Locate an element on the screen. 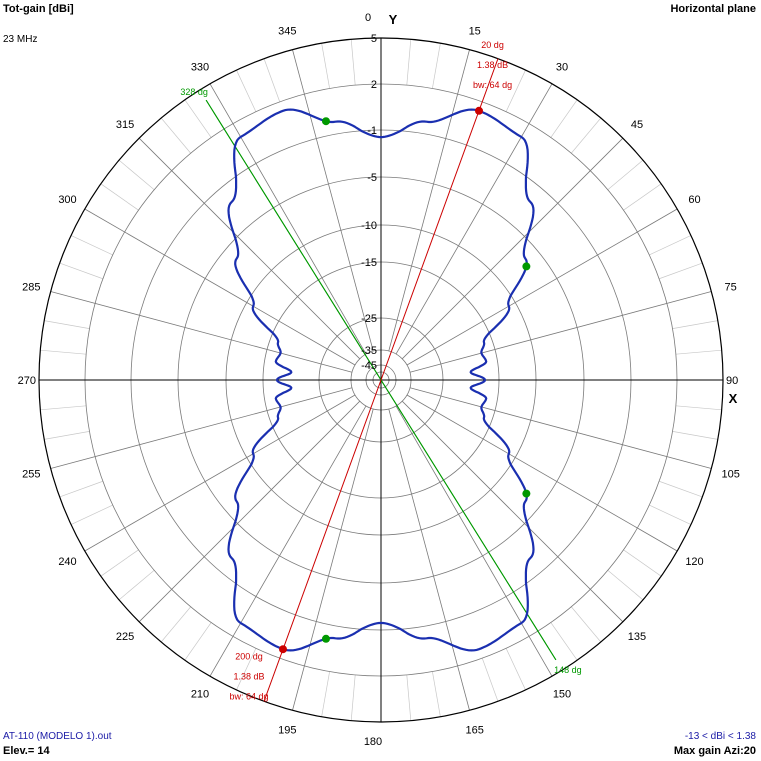  azimuth-tick-label: 180 is located at coordinates (373, 742).